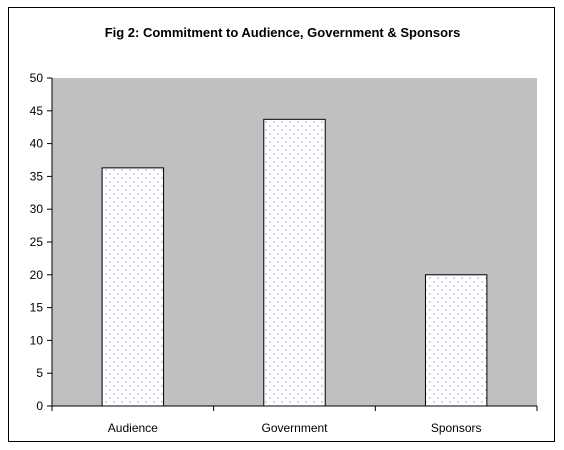  Describe the element at coordinates (37, 242) in the screenshot. I see `y-tick-label: 25` at that location.